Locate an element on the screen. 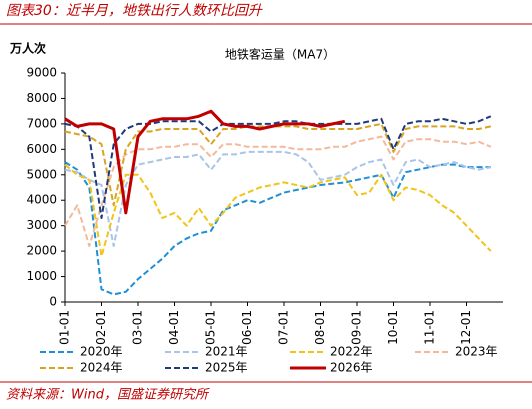 This screenshot has width=532, height=409. x-tick-label: 01-01 is located at coordinates (65, 327).